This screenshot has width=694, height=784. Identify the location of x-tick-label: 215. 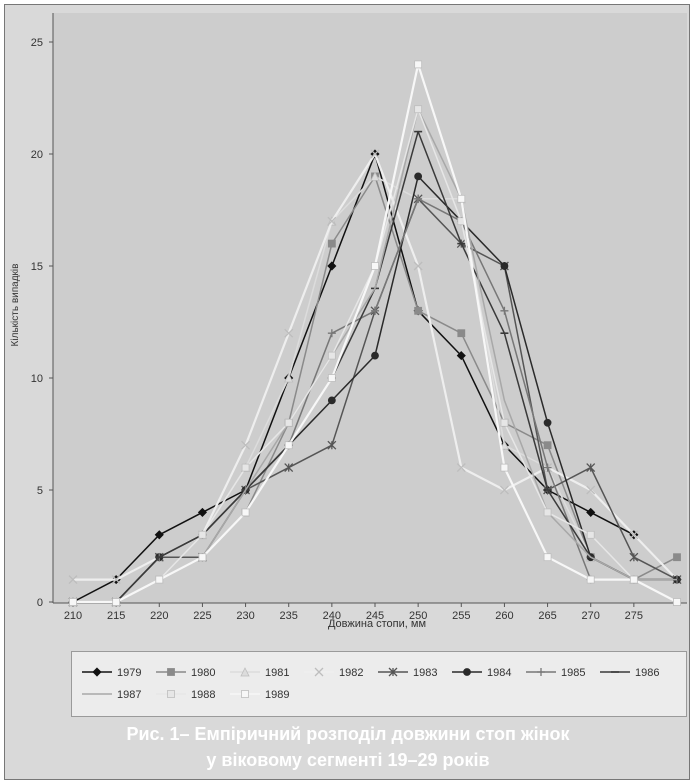
(116, 616).